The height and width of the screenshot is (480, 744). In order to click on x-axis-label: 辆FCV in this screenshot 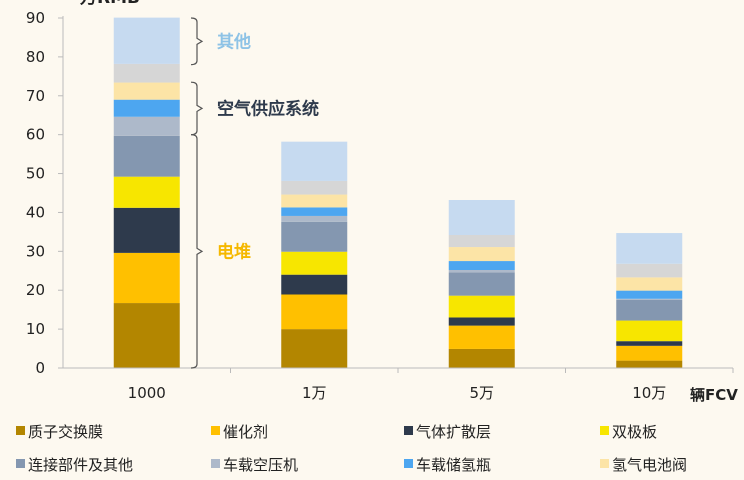, I will do `click(714, 395)`.